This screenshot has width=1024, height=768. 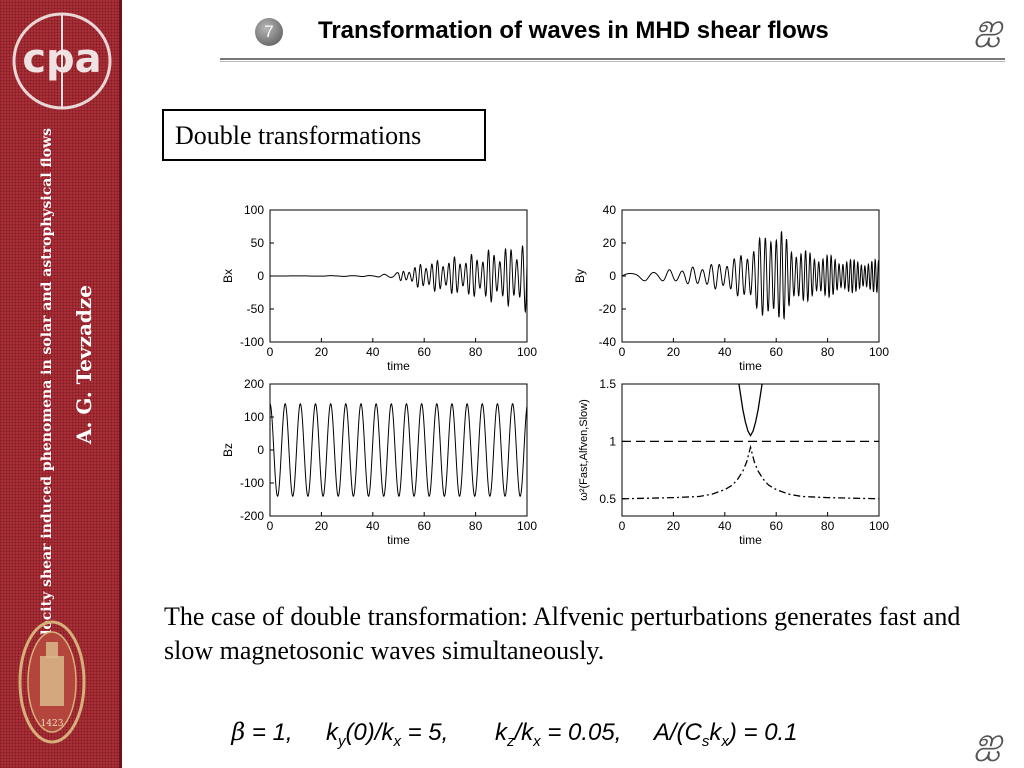 I want to click on series-line-solid, so click(x=750, y=410).